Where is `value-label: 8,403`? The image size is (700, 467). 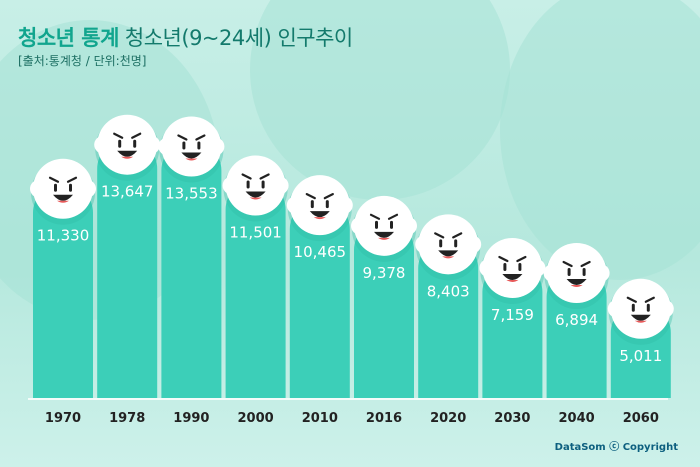 value-label: 8,403 is located at coordinates (448, 291).